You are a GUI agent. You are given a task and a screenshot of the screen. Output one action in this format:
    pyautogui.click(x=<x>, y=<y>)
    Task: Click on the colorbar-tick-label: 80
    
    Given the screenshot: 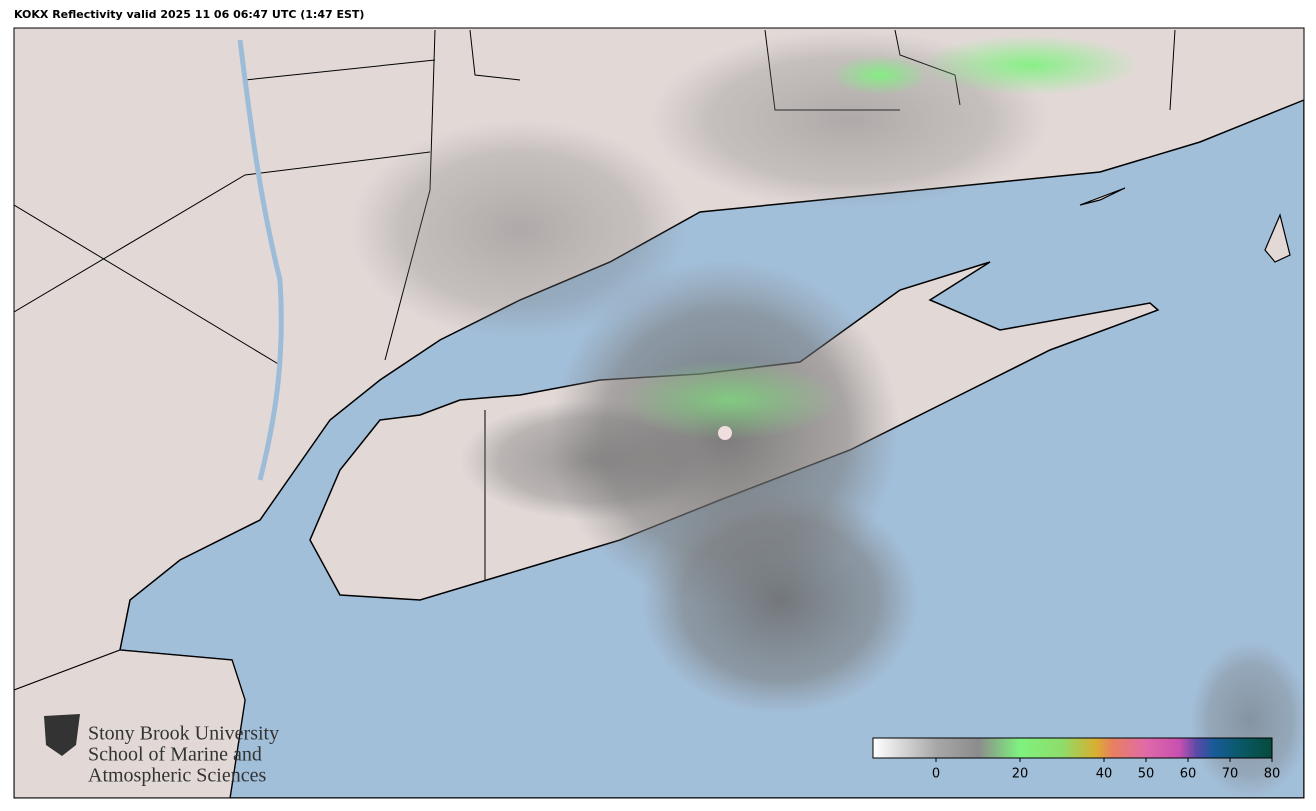 What is the action you would take?
    pyautogui.click(x=1272, y=774)
    